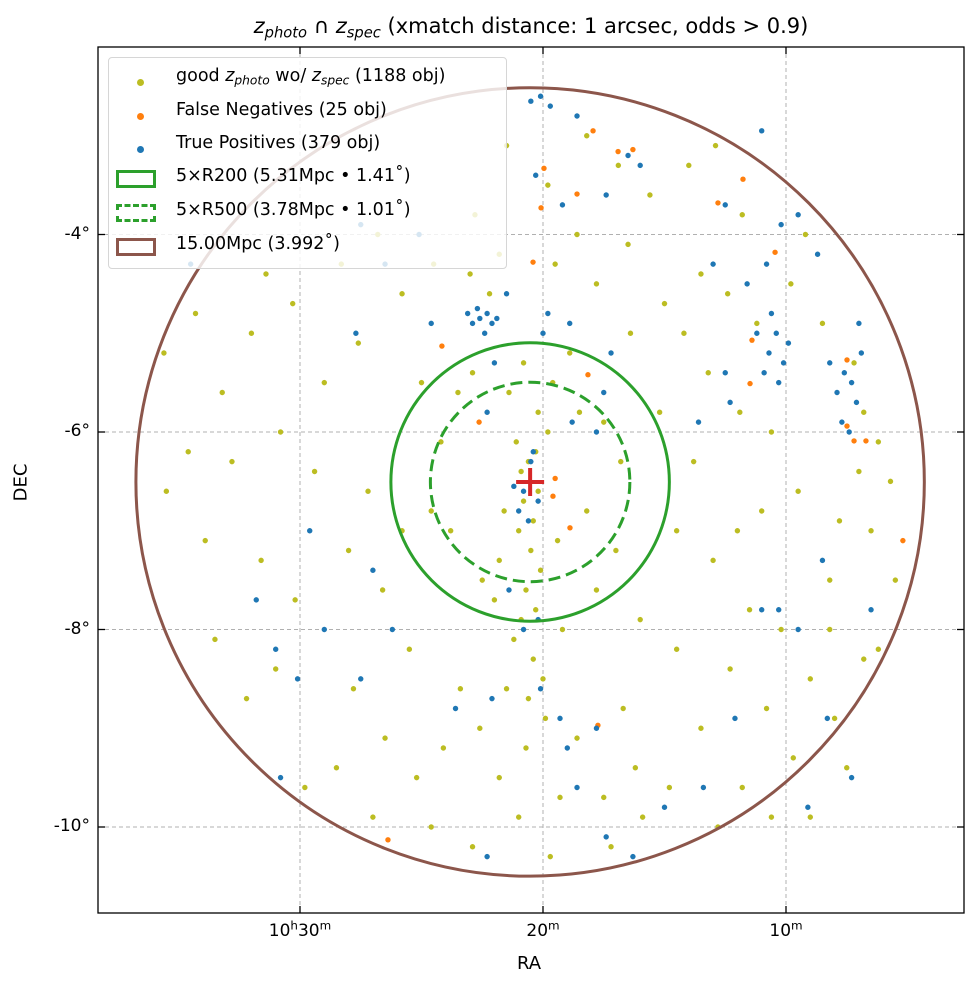 The height and width of the screenshot is (989, 979). Describe the element at coordinates (140, 82) in the screenshot. I see `yellow-dot-icon` at that location.